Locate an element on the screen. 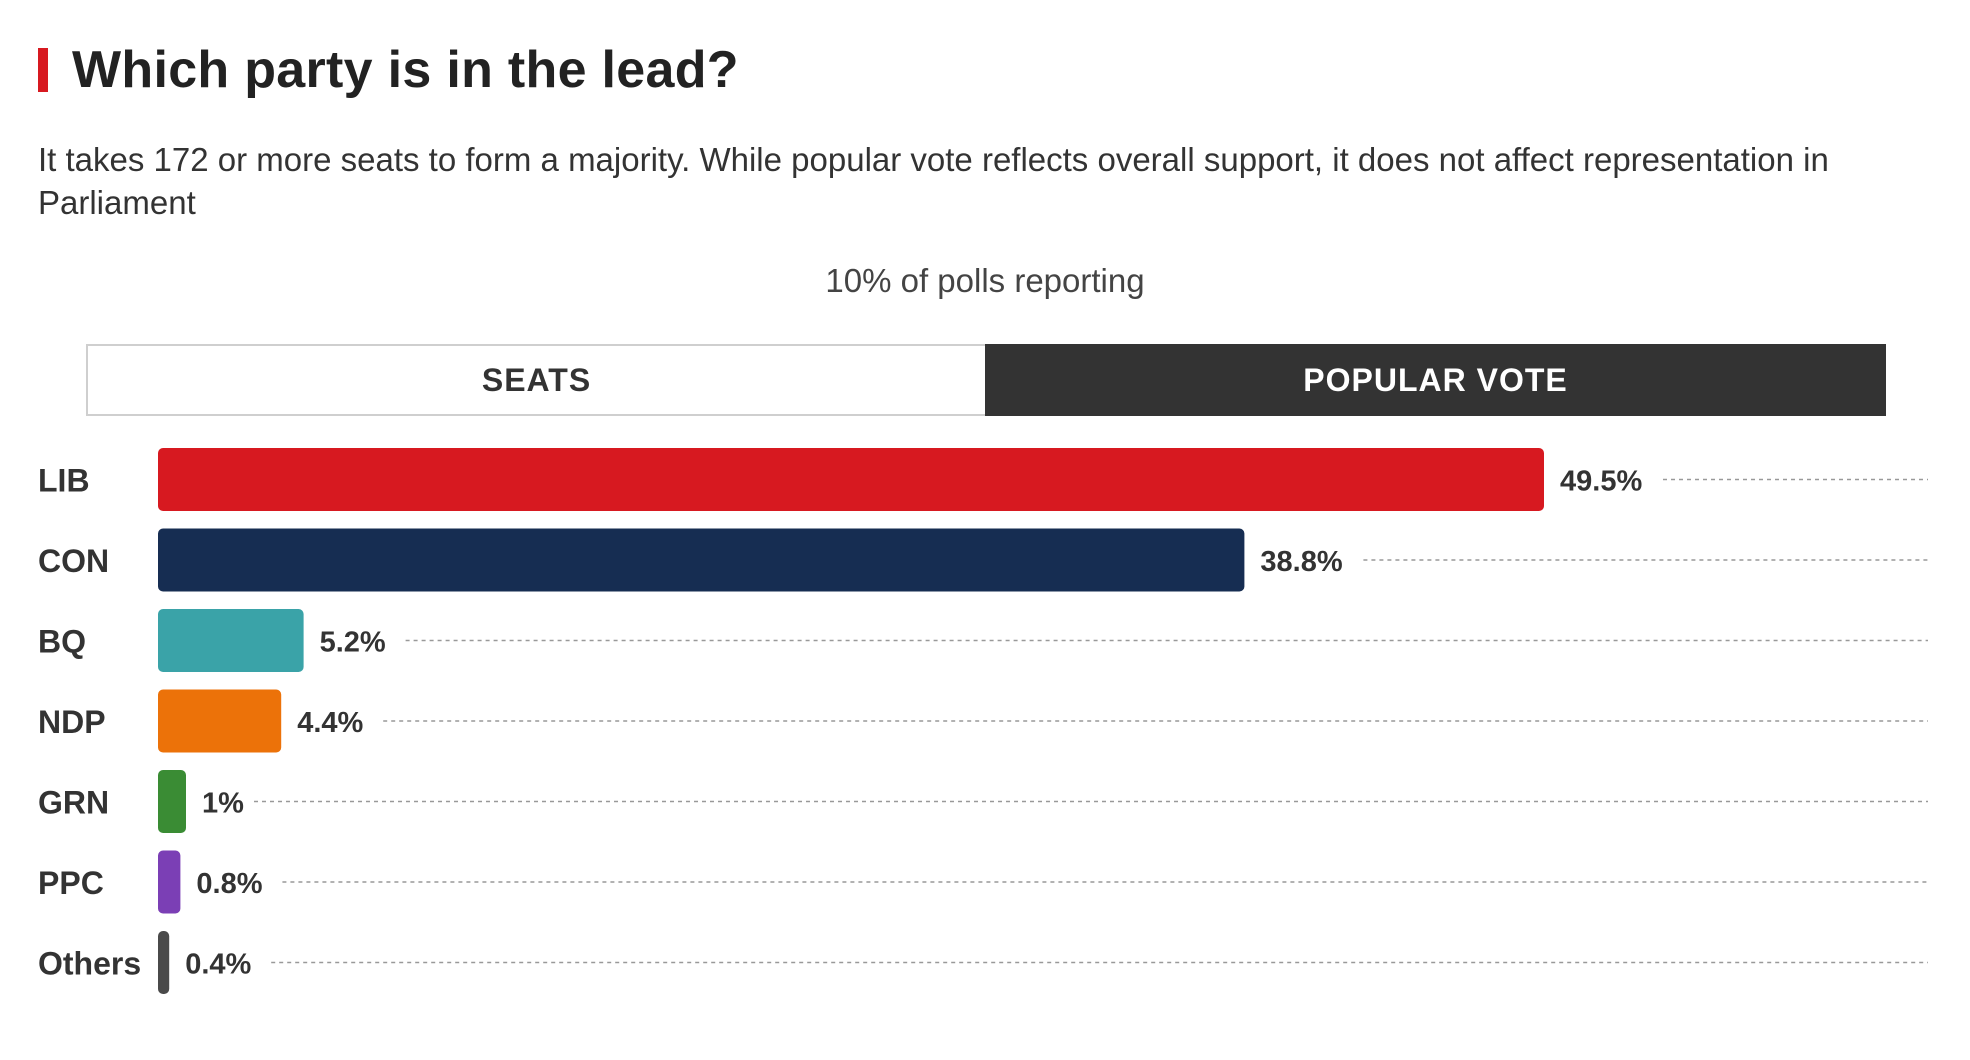 The height and width of the screenshot is (1060, 1970). bar-con is located at coordinates (701, 560).